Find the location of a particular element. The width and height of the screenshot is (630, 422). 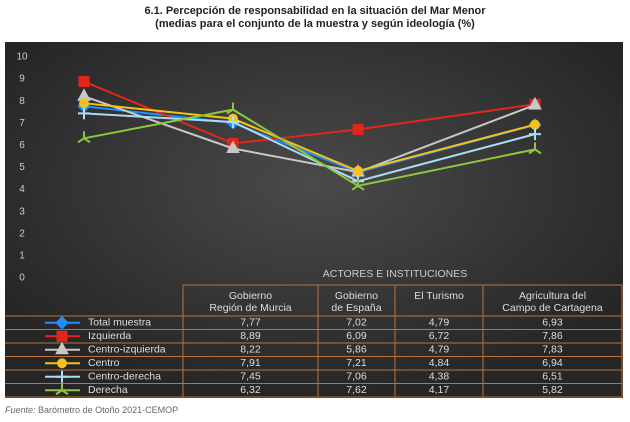

source-label: Fuente: is located at coordinates (20, 410).